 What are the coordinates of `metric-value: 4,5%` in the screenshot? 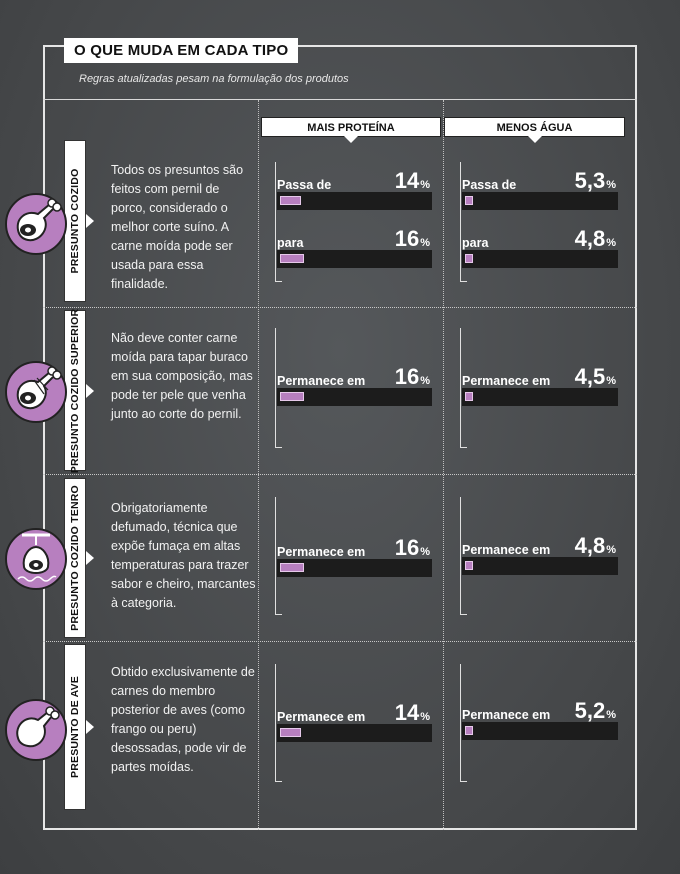 It's located at (595, 376).